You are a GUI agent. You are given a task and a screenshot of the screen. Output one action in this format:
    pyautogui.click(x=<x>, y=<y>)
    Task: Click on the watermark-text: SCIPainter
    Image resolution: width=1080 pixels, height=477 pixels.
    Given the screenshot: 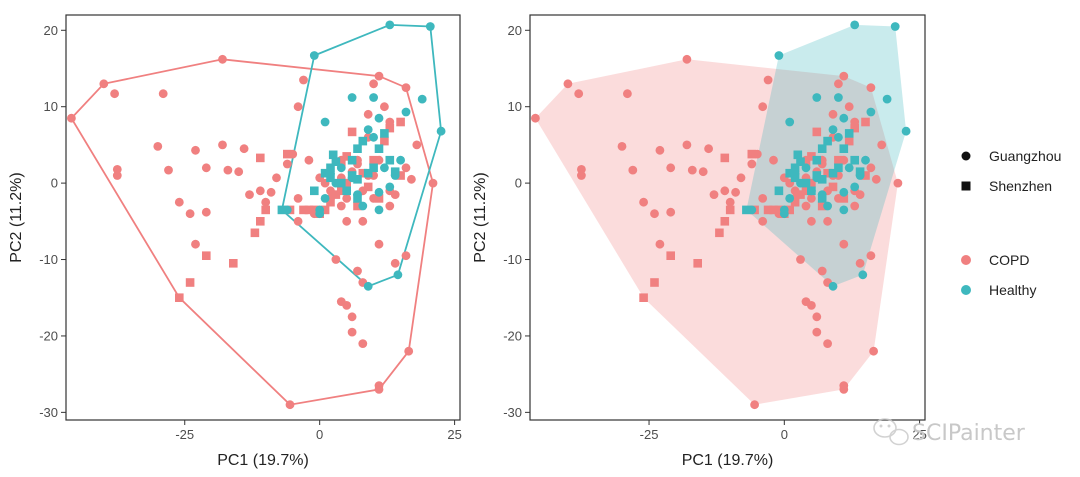 What is the action you would take?
    pyautogui.click(x=969, y=433)
    